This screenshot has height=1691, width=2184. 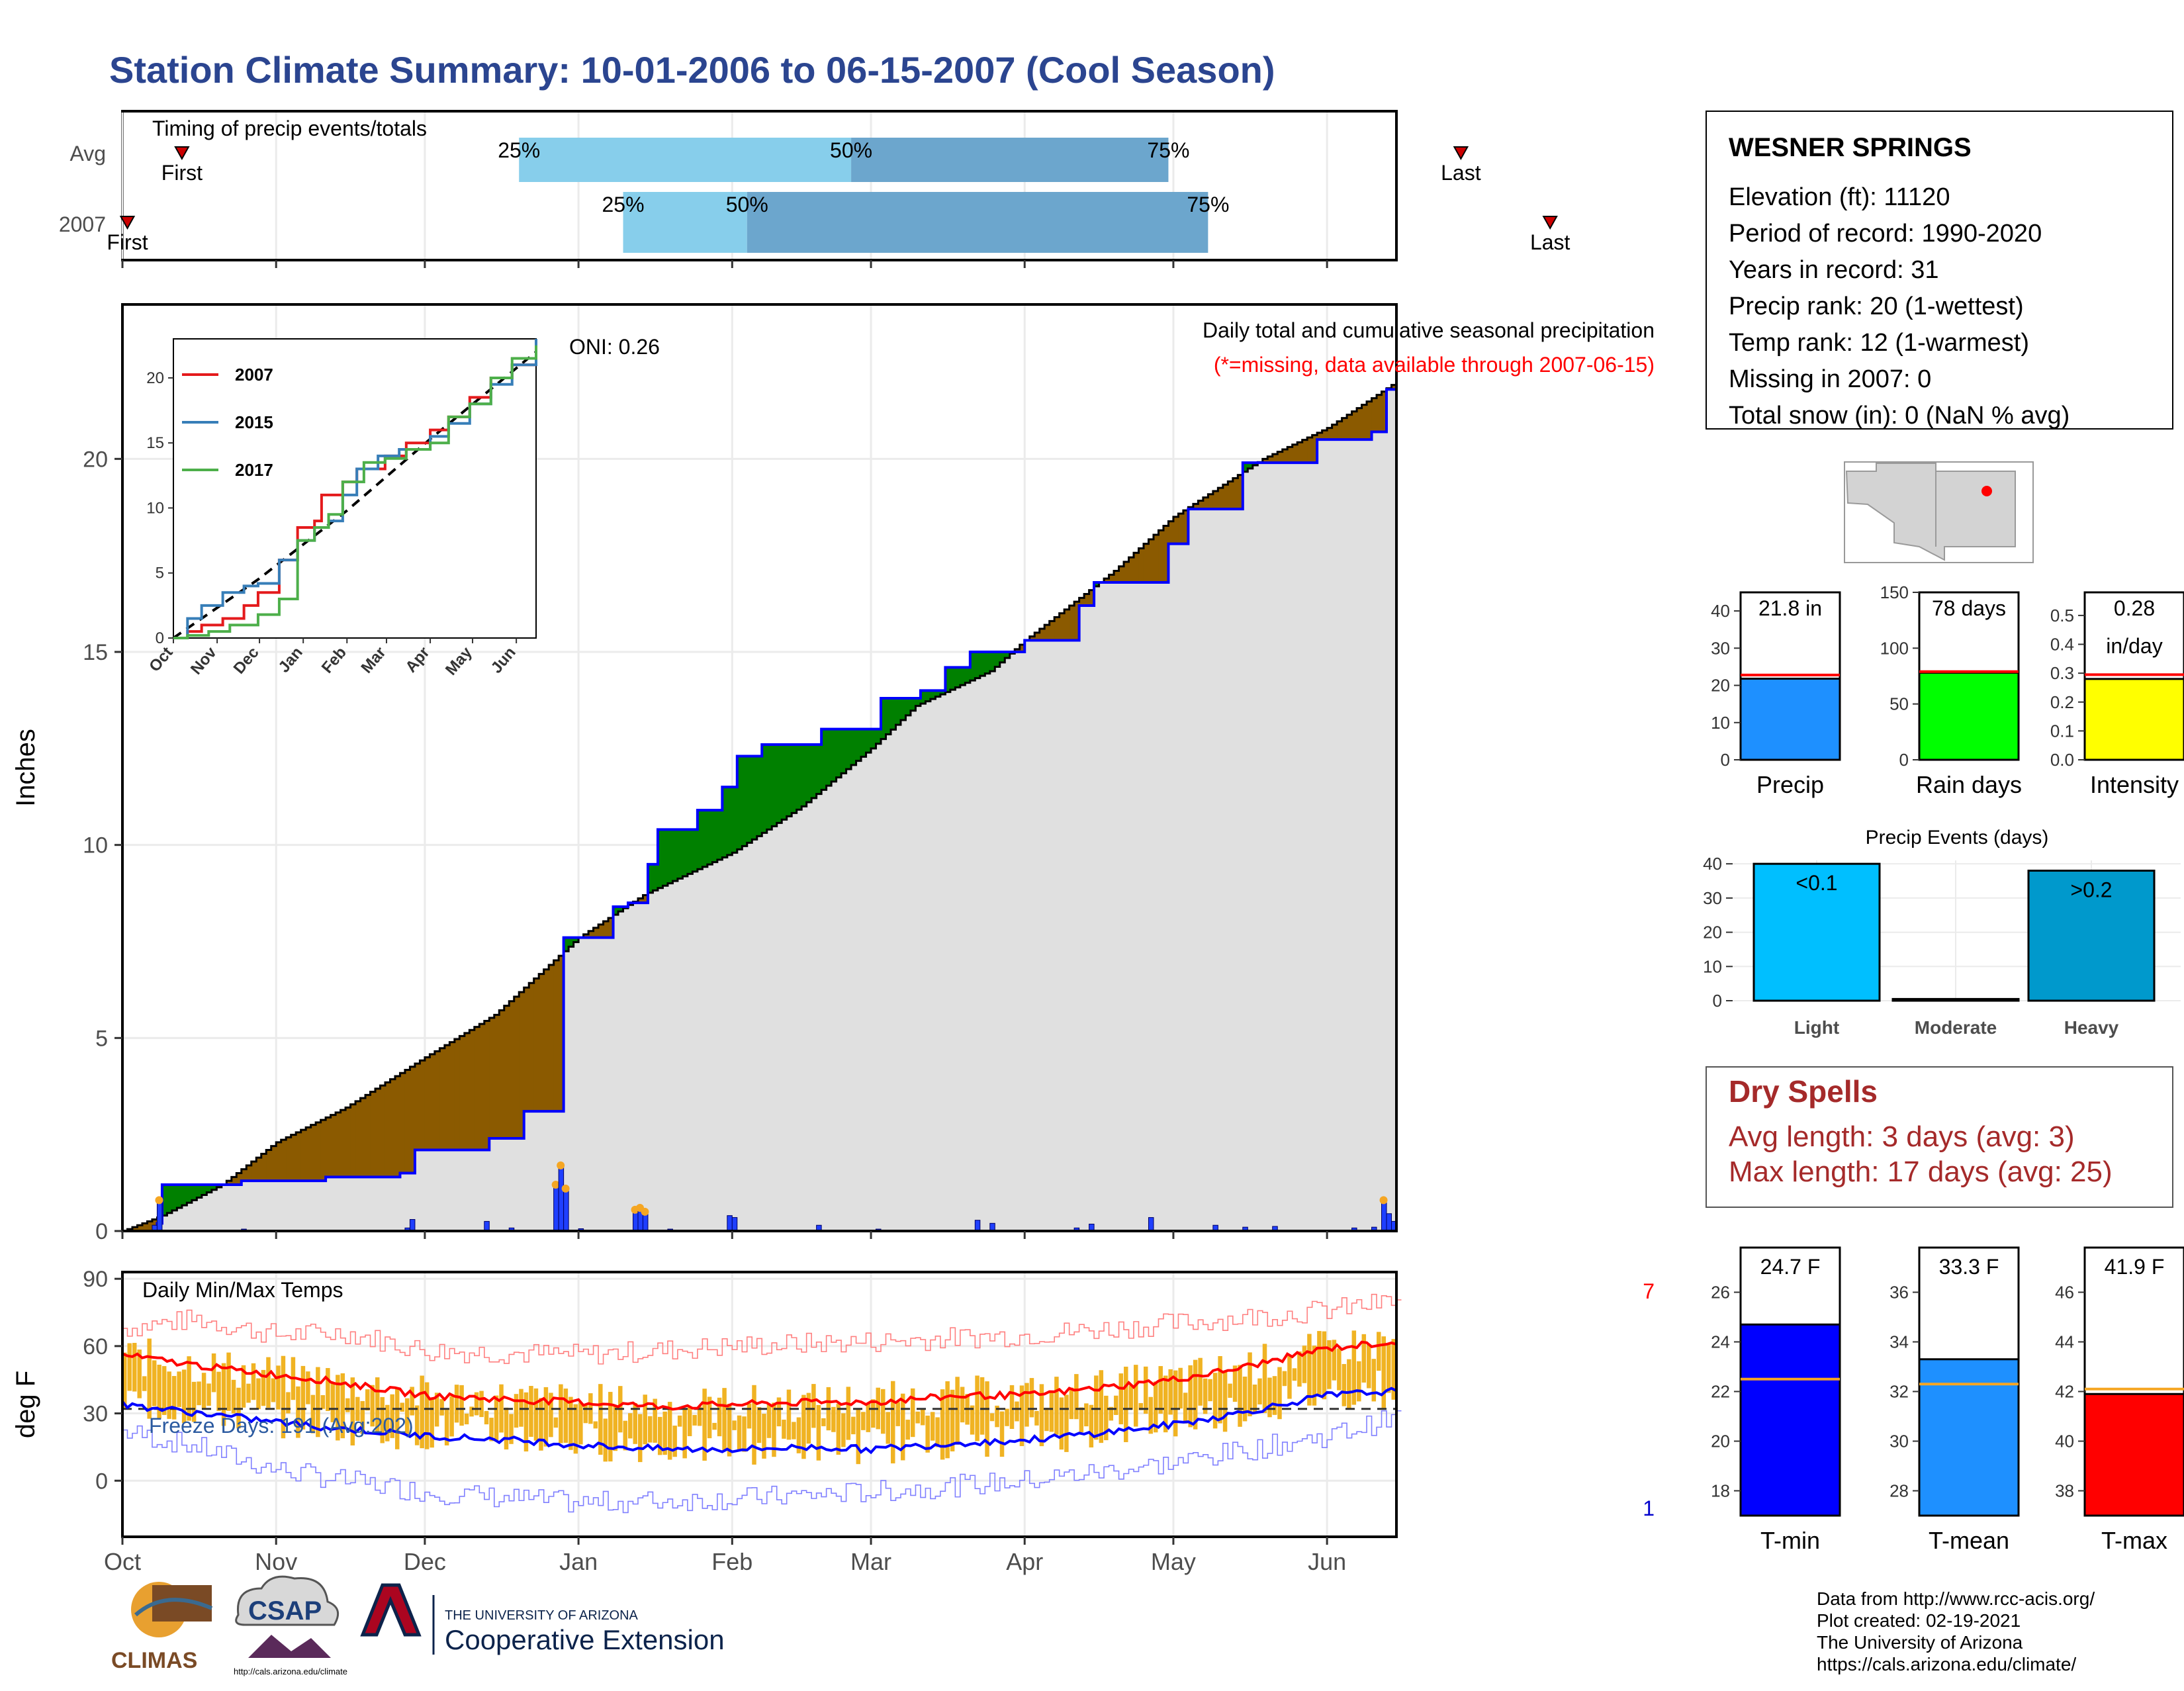 I want to click on station-name: WESNER SPRINGS, so click(x=1851, y=147).